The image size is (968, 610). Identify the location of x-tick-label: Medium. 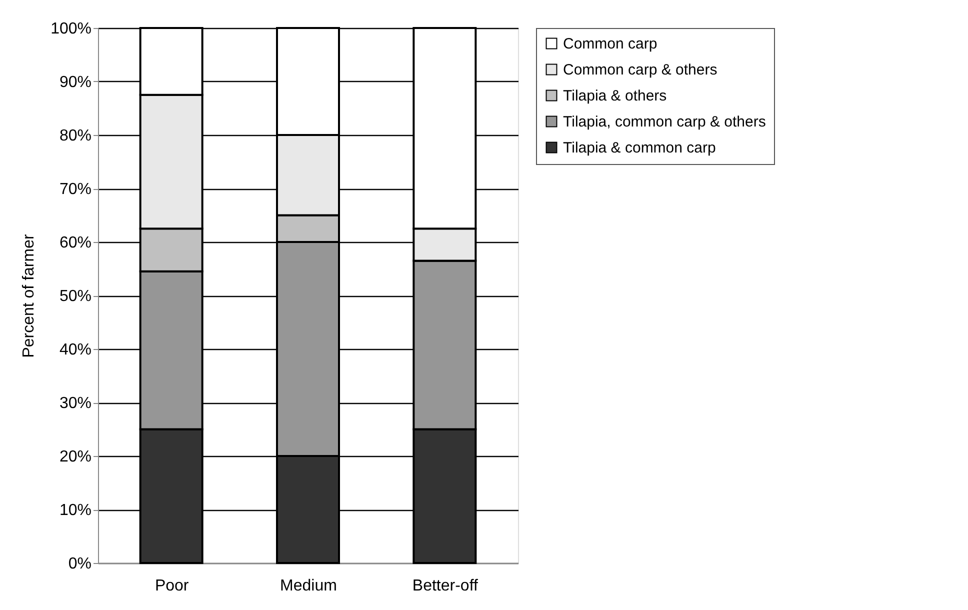
(308, 586).